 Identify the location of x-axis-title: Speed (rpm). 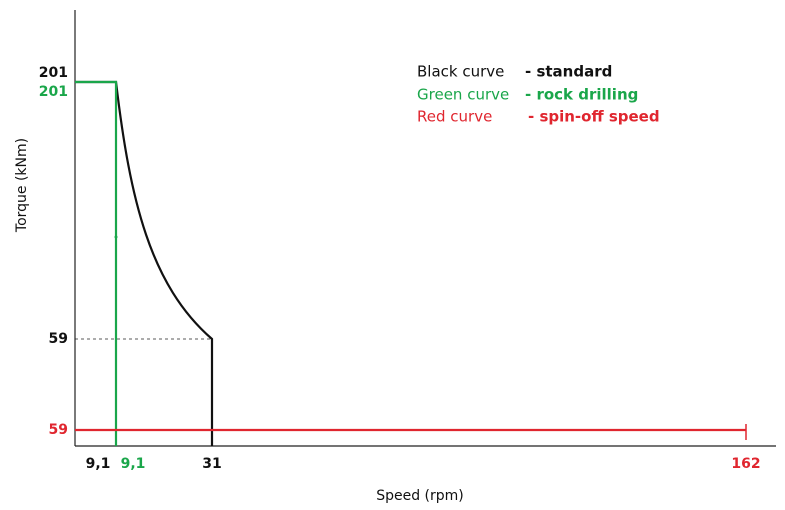
(420, 496).